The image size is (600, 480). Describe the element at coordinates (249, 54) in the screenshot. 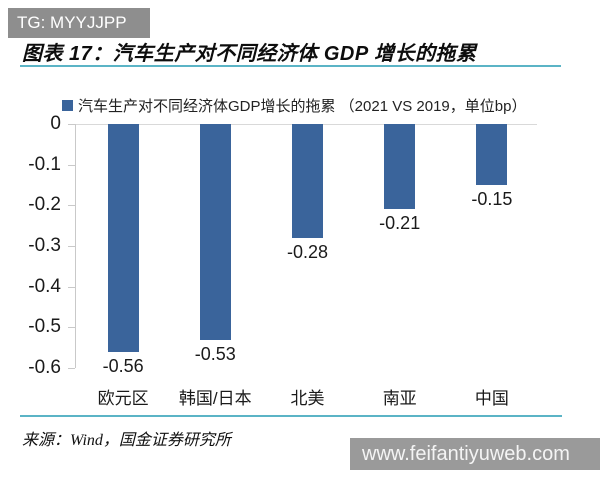

I see `figure-title: 图表 17：汽车生产对不同经济体 GDP 增长的拖累` at that location.